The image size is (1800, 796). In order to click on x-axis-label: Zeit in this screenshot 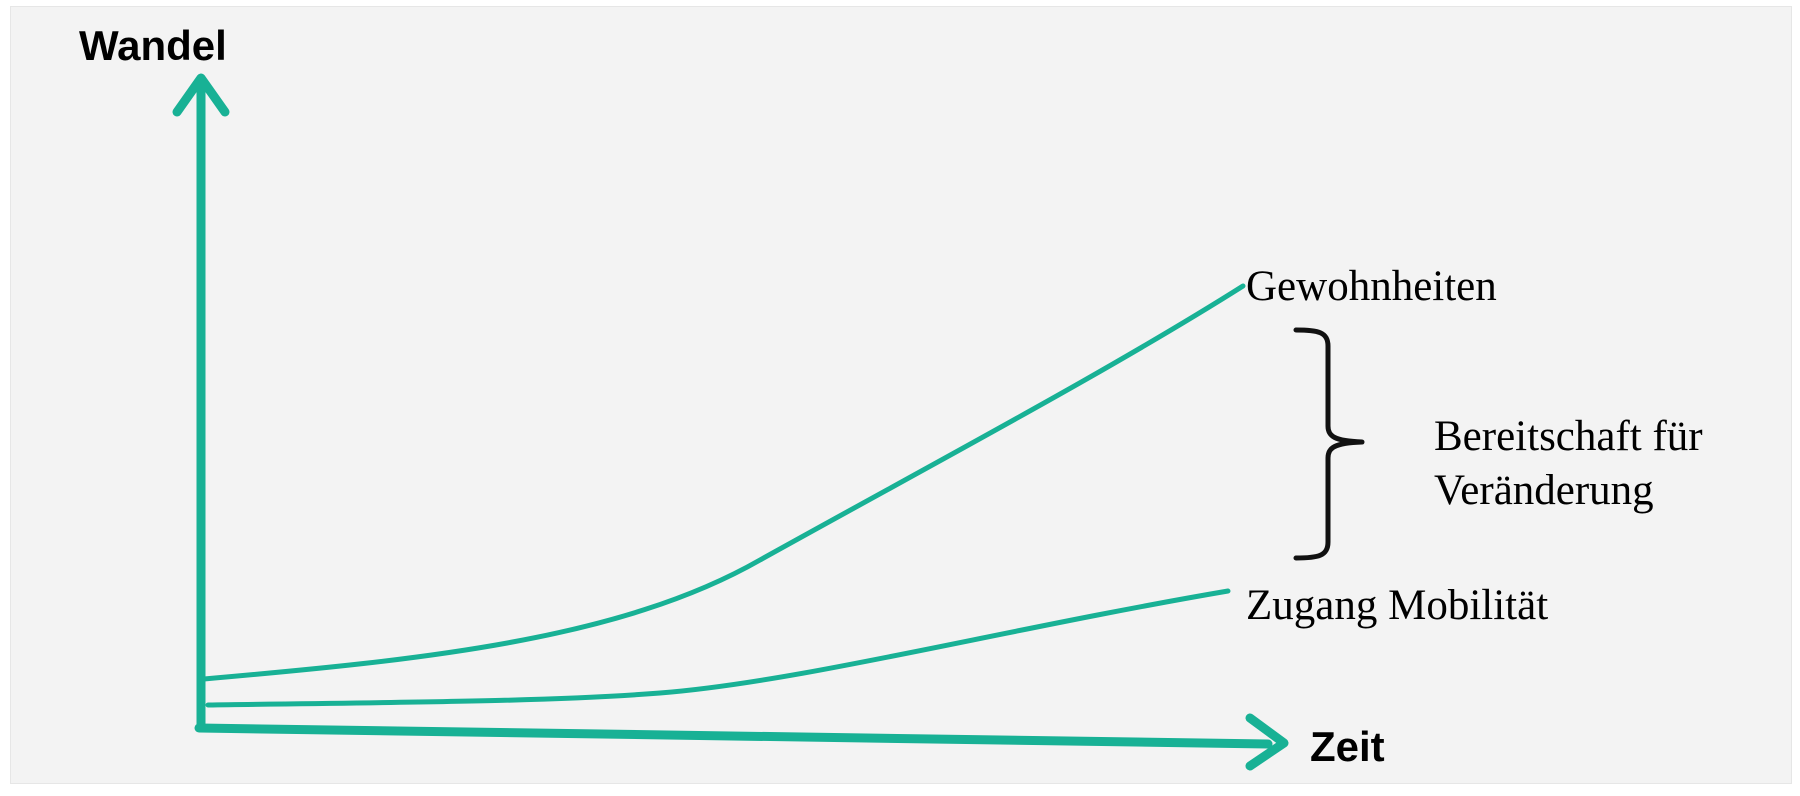, I will do `click(1347, 746)`.